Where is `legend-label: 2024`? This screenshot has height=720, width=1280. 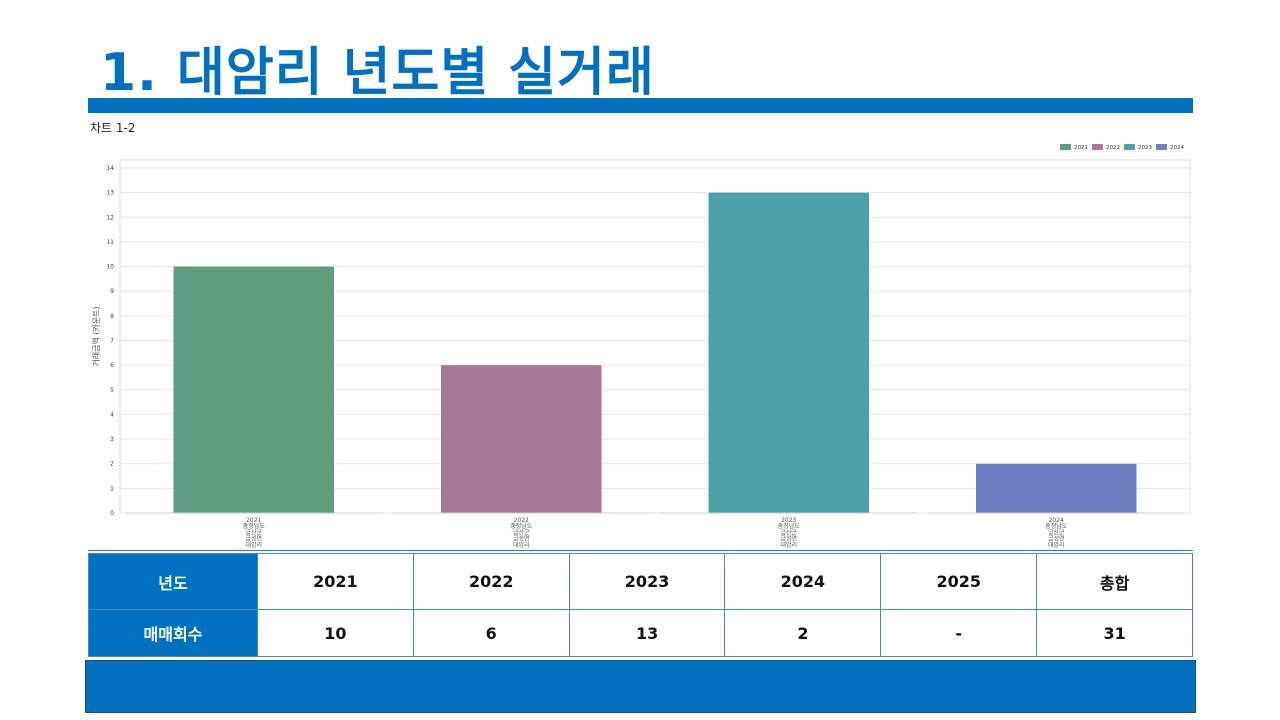
legend-label: 2024 is located at coordinates (1177, 148).